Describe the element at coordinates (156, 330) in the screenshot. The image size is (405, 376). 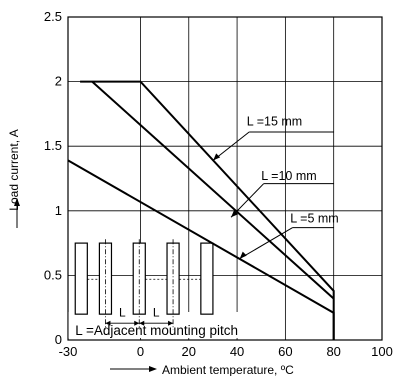
I see `inset-caption: L =Adjacent mounting pitch` at that location.